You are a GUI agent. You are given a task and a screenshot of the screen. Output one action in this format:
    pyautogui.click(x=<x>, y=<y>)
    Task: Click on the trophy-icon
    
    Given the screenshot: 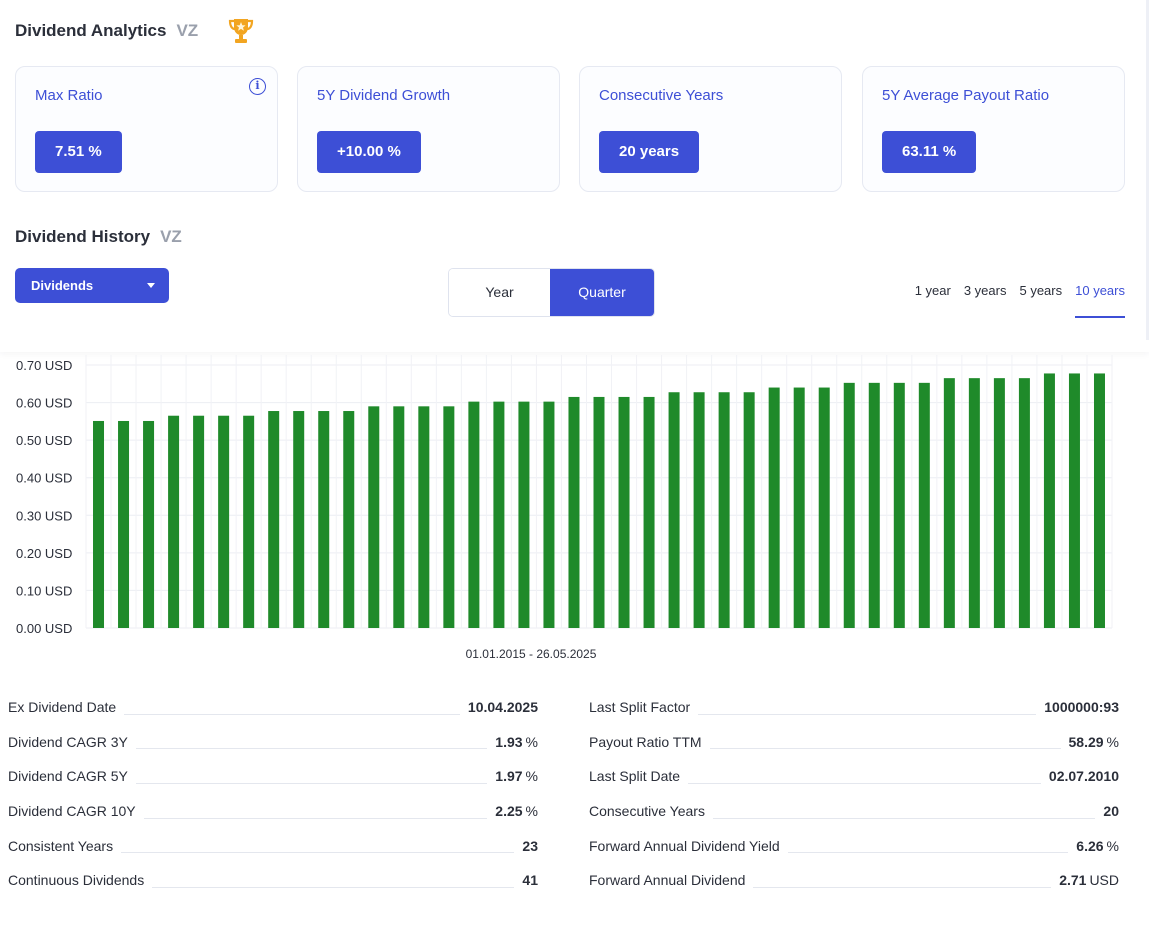 What is the action you would take?
    pyautogui.click(x=241, y=31)
    